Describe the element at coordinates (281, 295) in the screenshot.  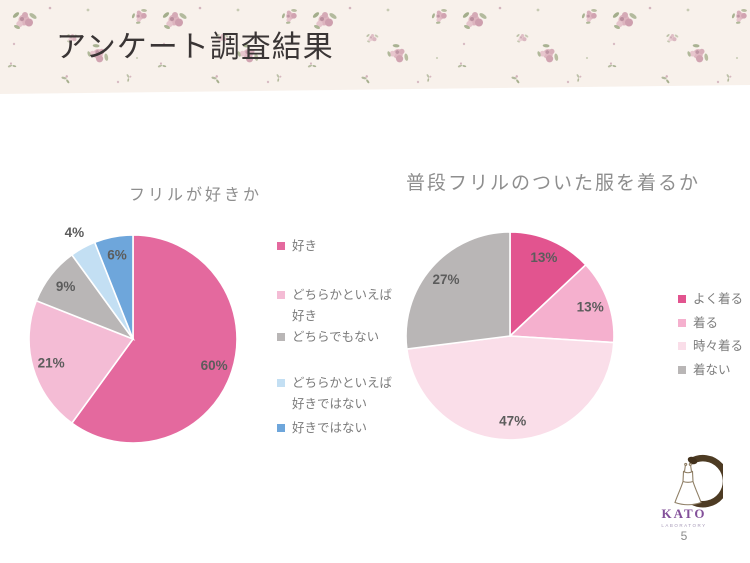
I see `legend-marker-dochiraka-suki` at that location.